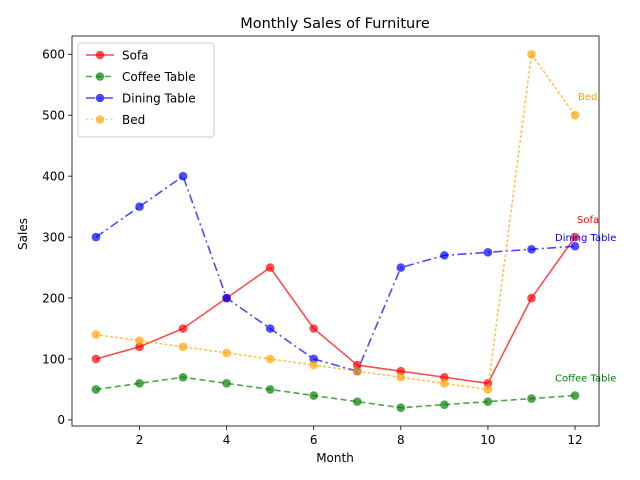 The width and height of the screenshot is (640, 480). What do you see at coordinates (23, 234) in the screenshot?
I see `y-axis-label: Sales` at bounding box center [23, 234].